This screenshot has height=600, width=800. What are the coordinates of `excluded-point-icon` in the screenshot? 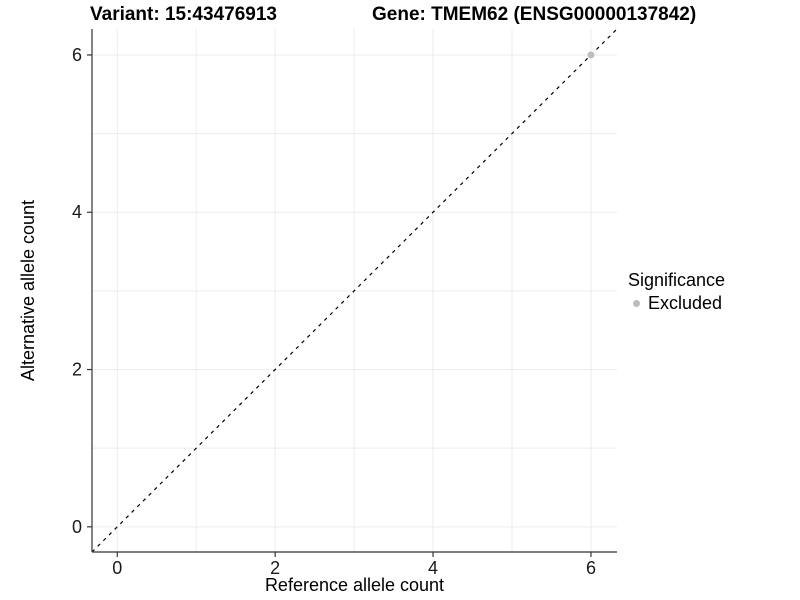 It's located at (636, 303).